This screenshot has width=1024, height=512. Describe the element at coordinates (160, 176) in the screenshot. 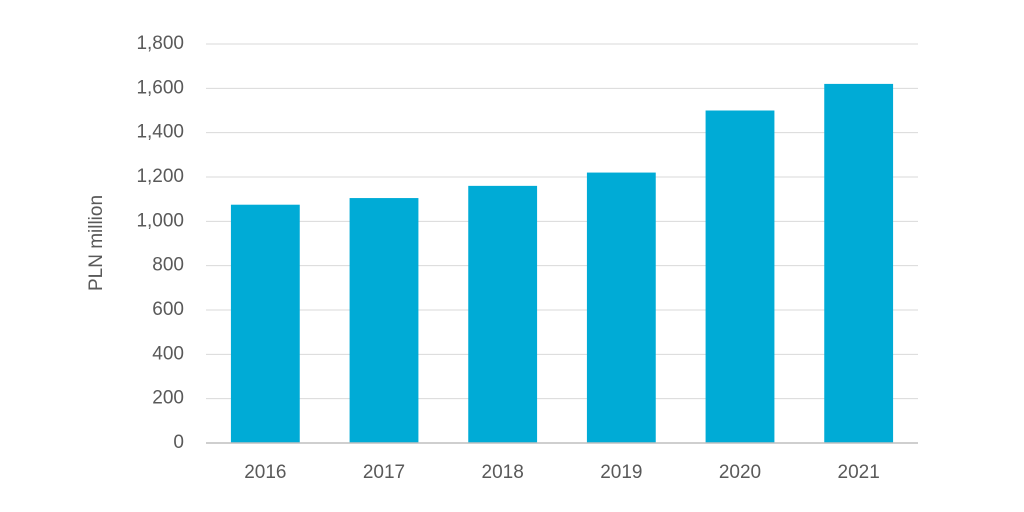

I see `y-tick-label: 1,200` at that location.